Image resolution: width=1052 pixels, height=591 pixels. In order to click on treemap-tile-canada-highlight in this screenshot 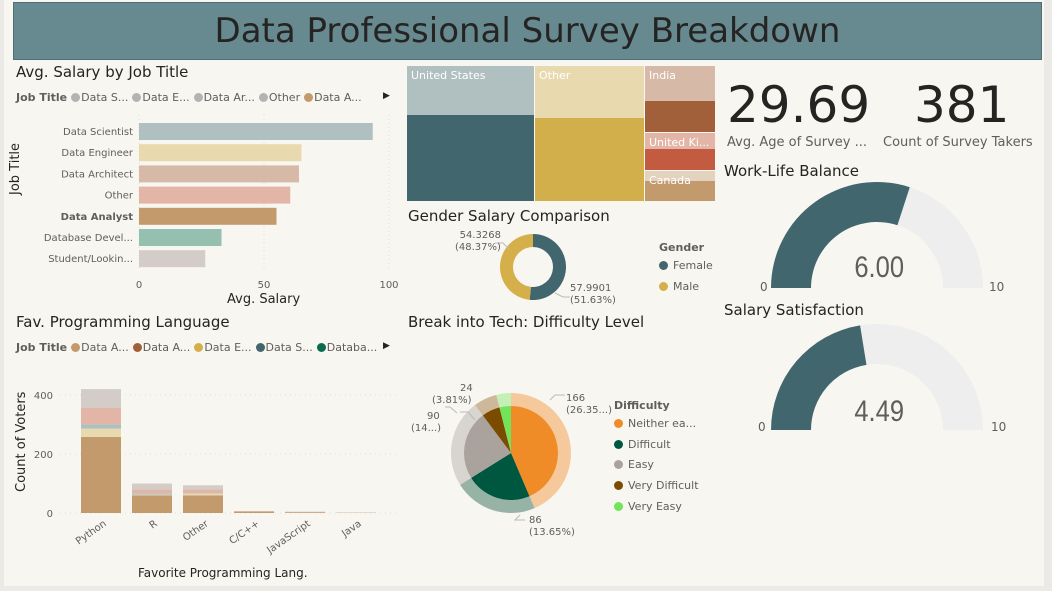, I will do `click(680, 191)`.